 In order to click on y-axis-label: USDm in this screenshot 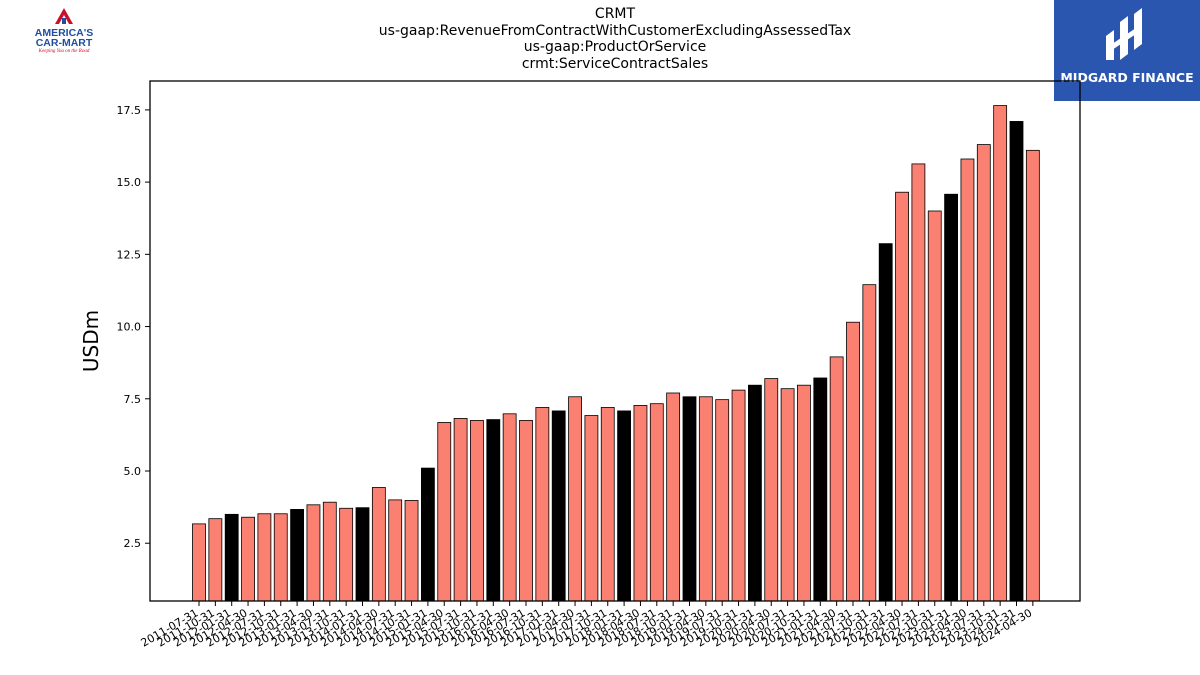, I will do `click(91, 341)`.